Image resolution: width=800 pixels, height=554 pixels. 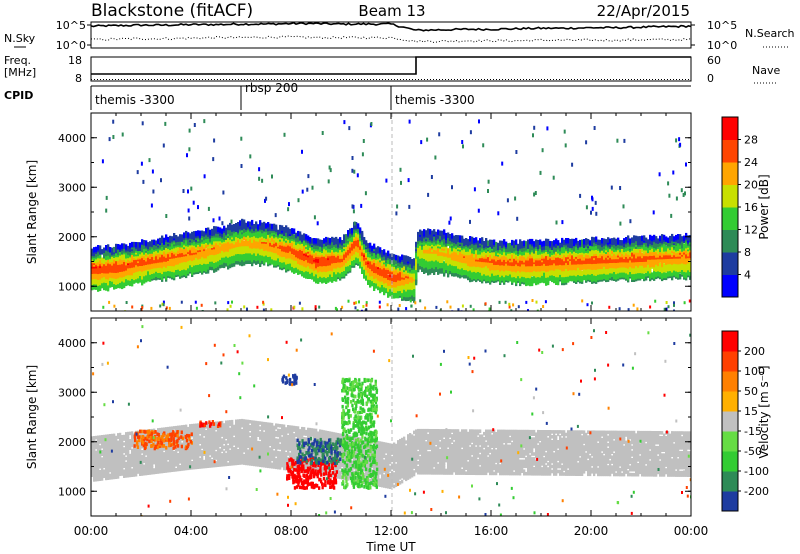 I want to click on frequency-series-group, so click(x=391, y=68).